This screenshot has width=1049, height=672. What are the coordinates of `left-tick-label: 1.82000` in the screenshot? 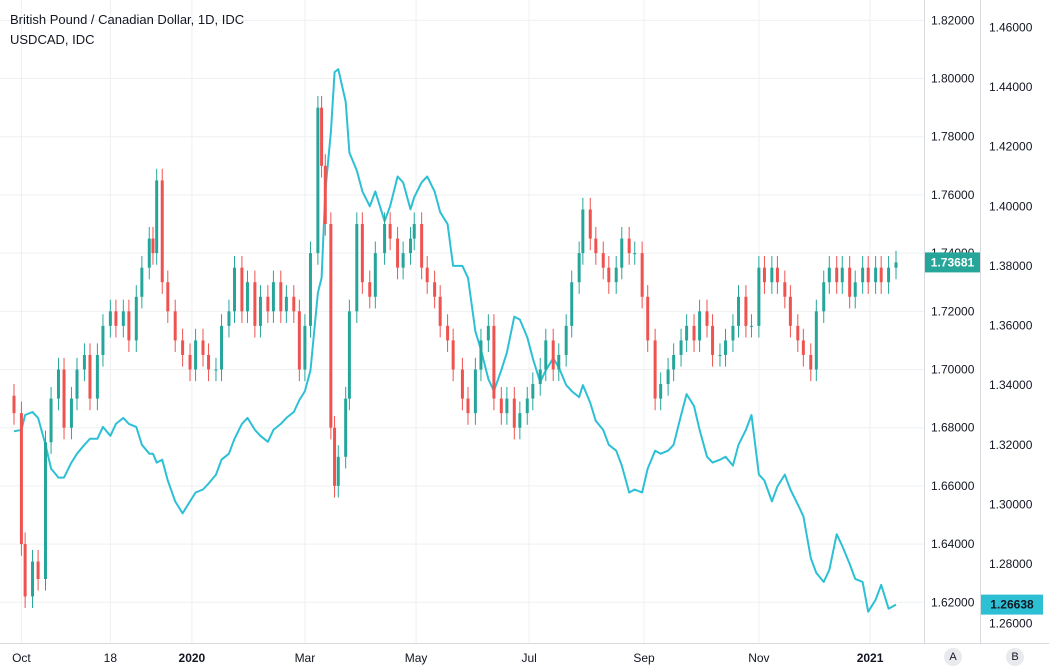 It's located at (953, 20).